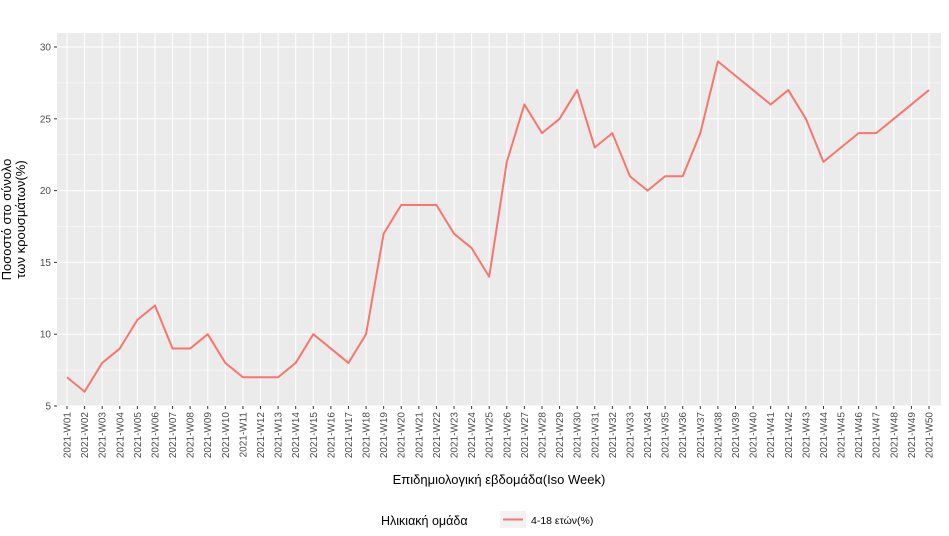  What do you see at coordinates (46, 191) in the screenshot?
I see `y-tick-label: 20` at bounding box center [46, 191].